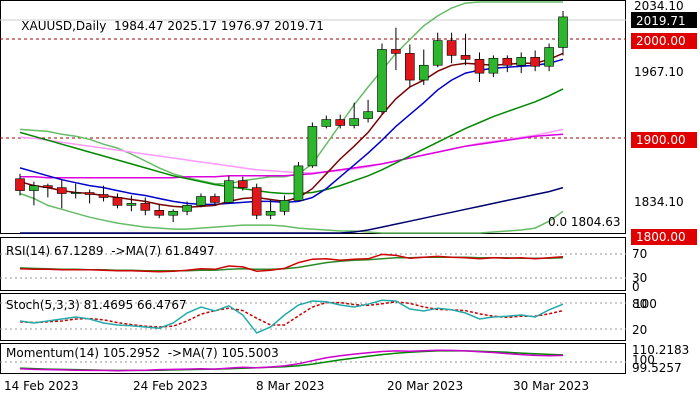 The image size is (700, 400). I want to click on current-price-label: 2019.71, so click(661, 21).